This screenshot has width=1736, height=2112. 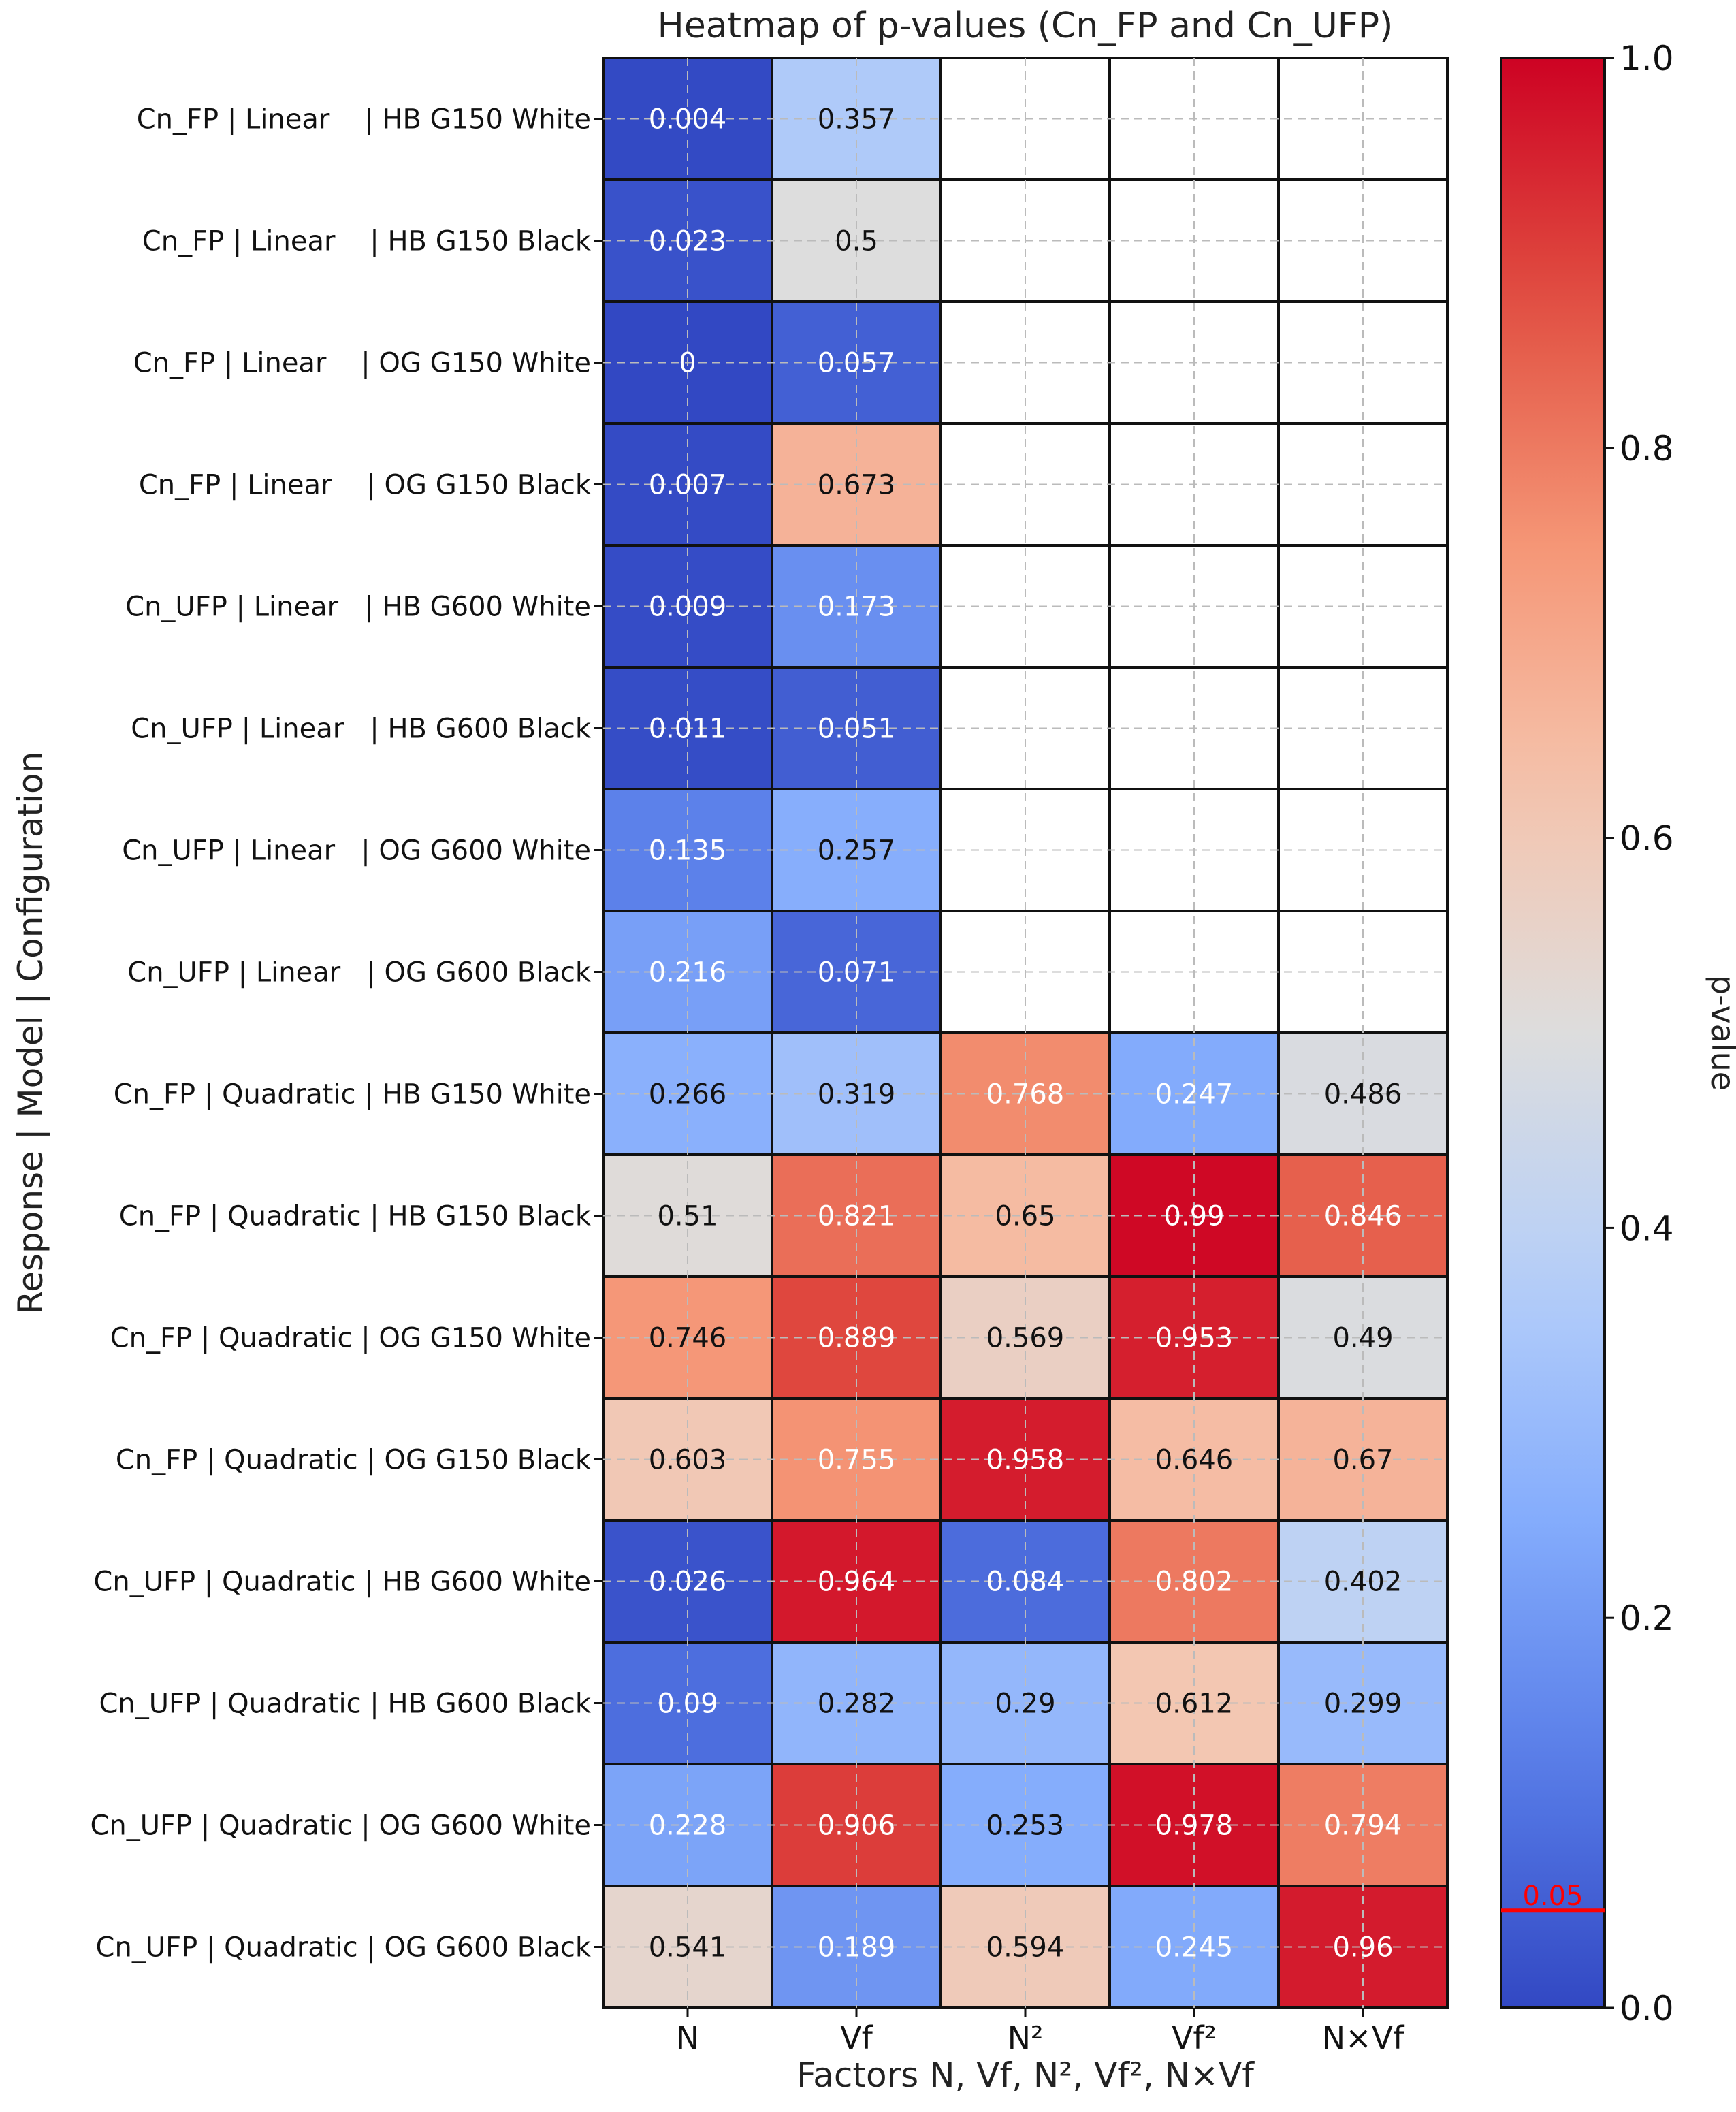 I want to click on cell-value-label: 0, so click(x=687, y=363).